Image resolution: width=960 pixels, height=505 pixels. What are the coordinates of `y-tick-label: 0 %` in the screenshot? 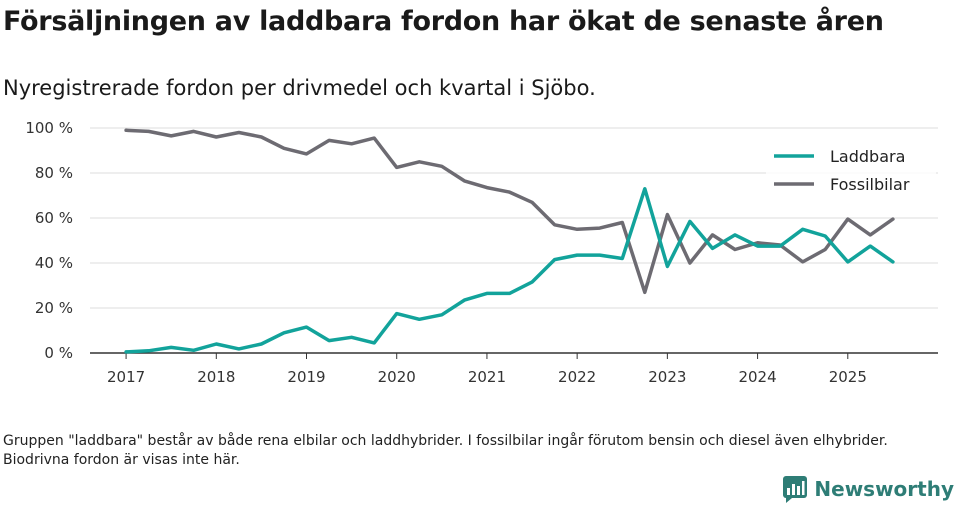 It's located at (58, 353).